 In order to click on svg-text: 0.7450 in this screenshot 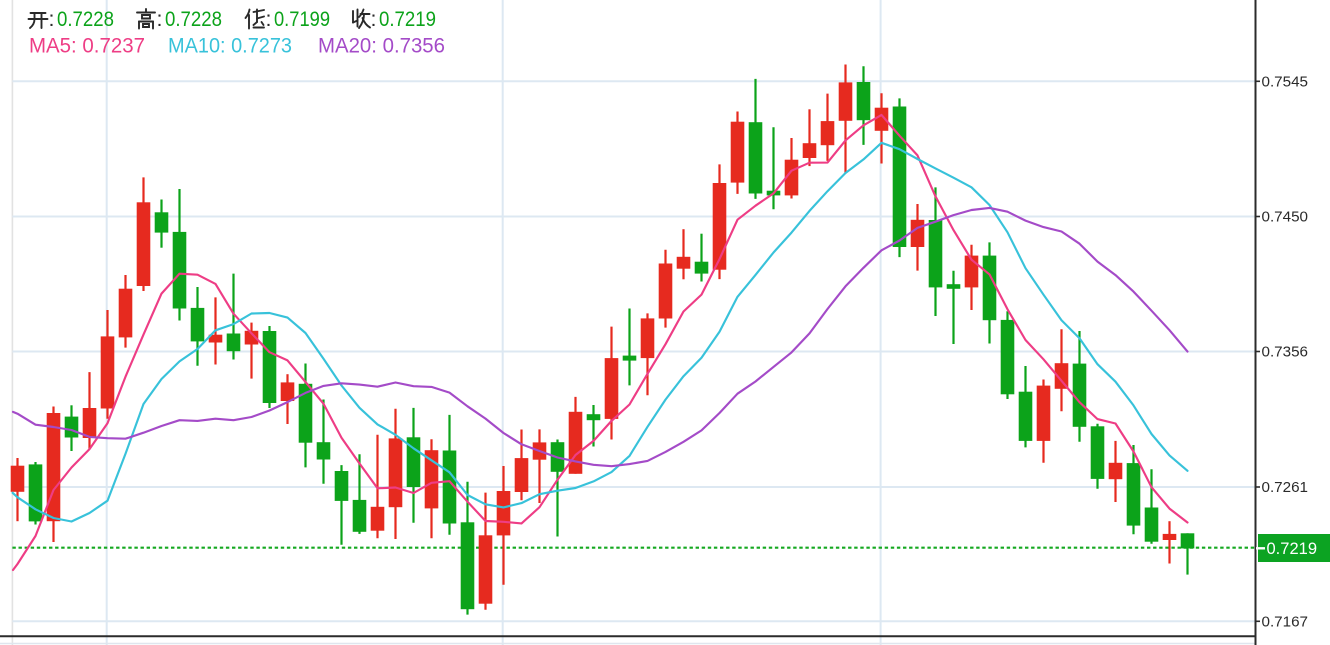, I will do `click(1285, 217)`.